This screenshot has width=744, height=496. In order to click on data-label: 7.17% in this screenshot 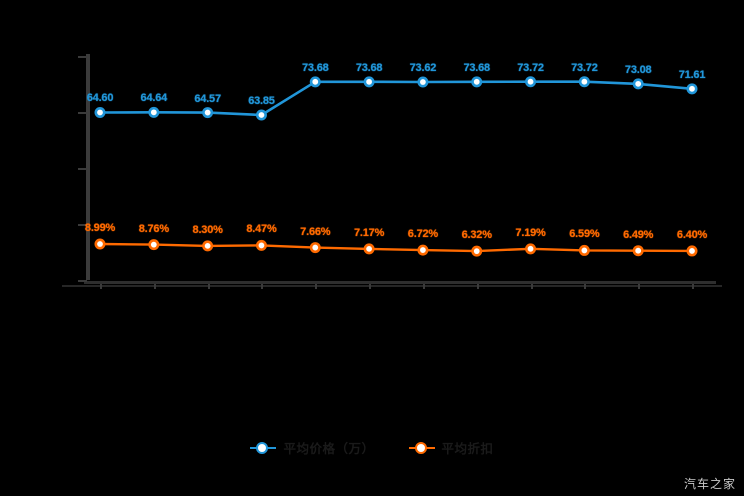, I will do `click(369, 232)`.